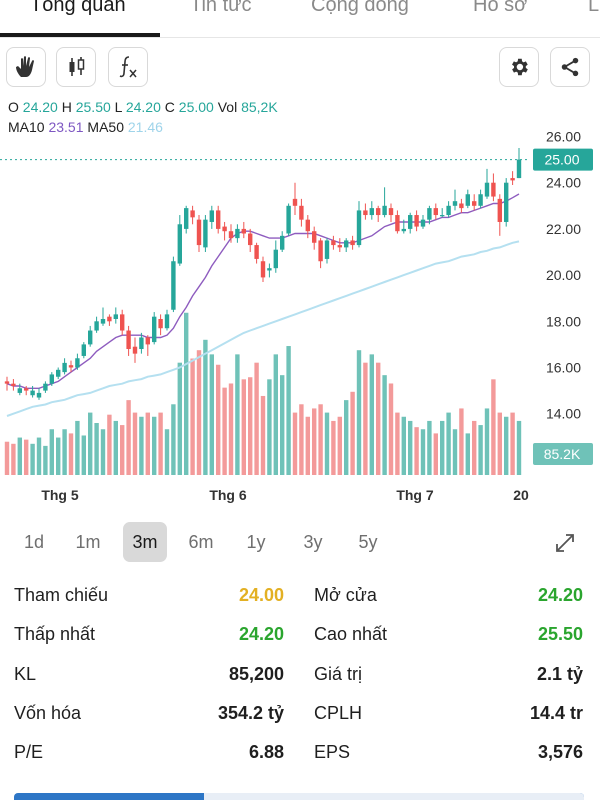 The height and width of the screenshot is (800, 600). What do you see at coordinates (560, 752) in the screenshot?
I see `eps-value: 3,576` at bounding box center [560, 752].